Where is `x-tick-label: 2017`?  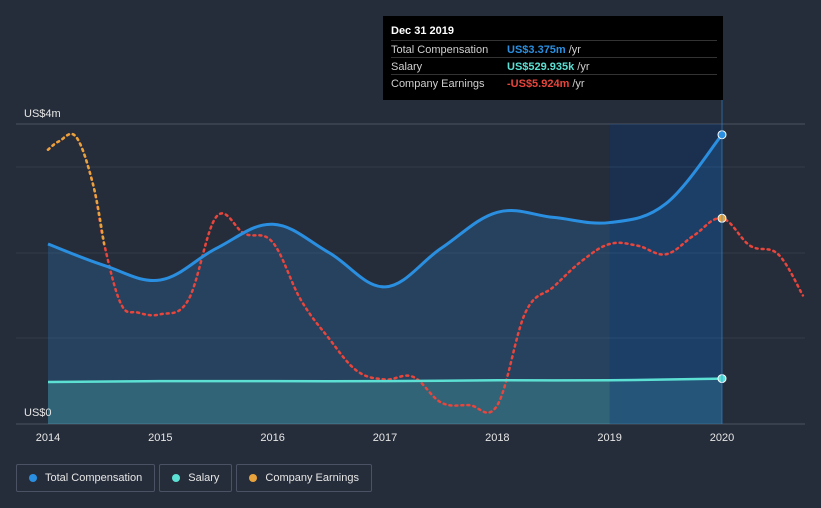
x-tick-label: 2017 is located at coordinates (385, 438).